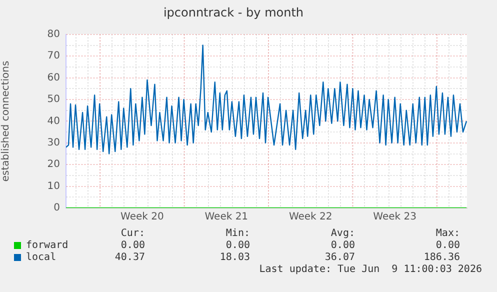 Image resolution: width=497 pixels, height=292 pixels. Describe the element at coordinates (53, 78) in the screenshot. I see `y-tick-label: 60` at that location.